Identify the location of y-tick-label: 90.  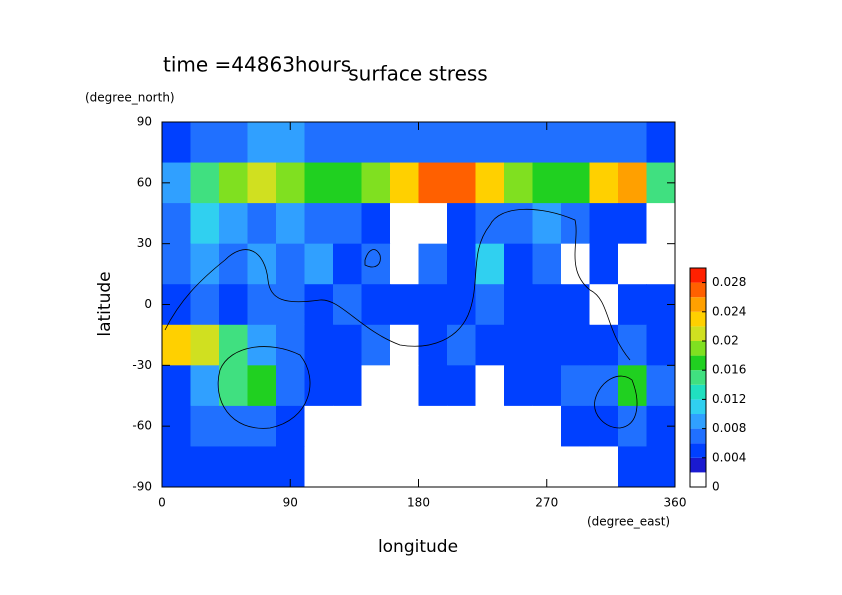
(144, 122).